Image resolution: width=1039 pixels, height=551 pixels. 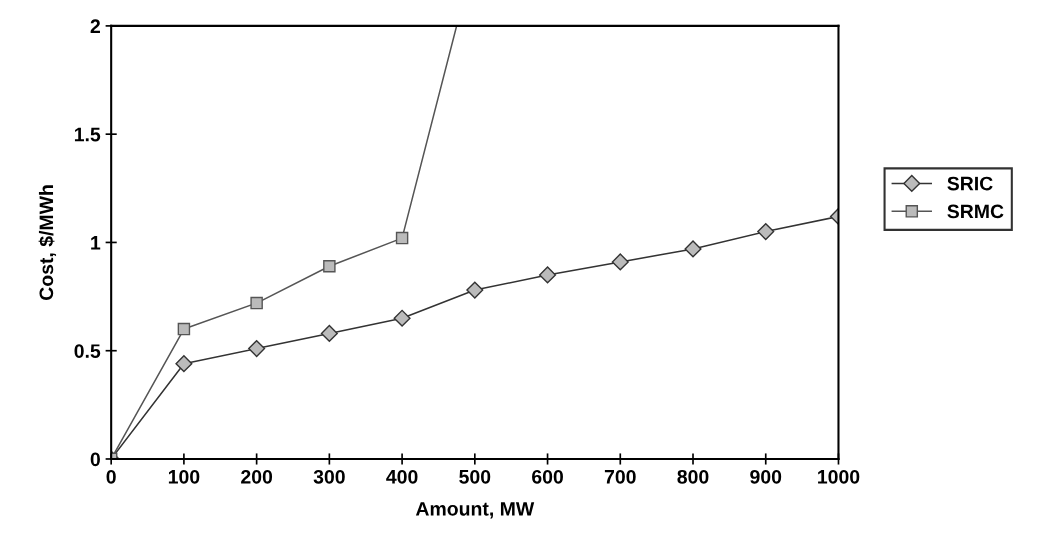 I want to click on x-tick-label: 300, so click(x=329, y=476).